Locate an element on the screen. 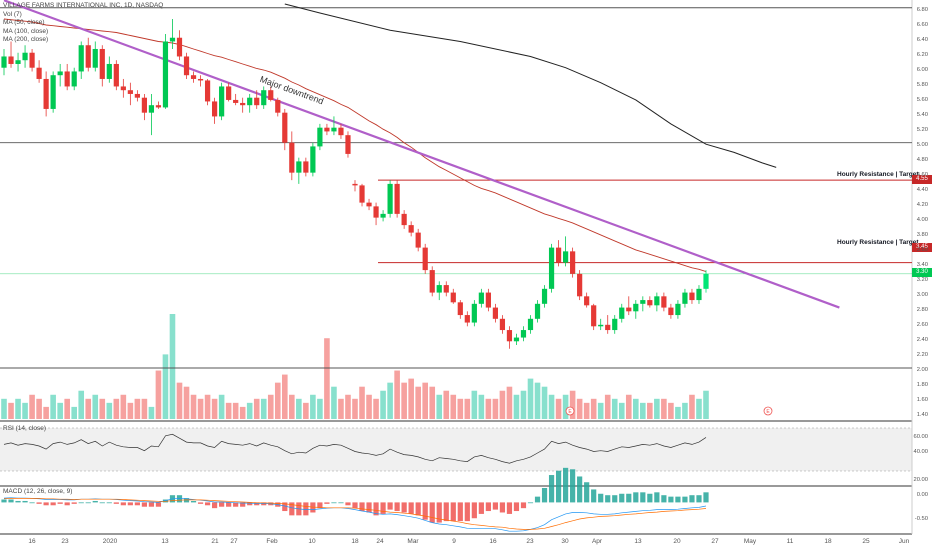  macd-signal-line is located at coordinates (355, 514).